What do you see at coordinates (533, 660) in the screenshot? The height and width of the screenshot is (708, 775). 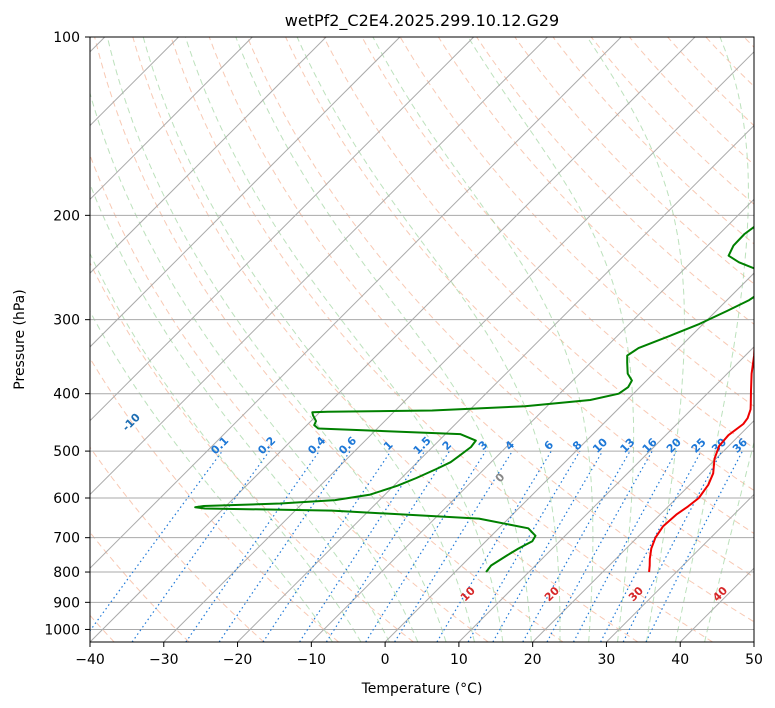 I see `x-tick-label: 20` at bounding box center [533, 660].